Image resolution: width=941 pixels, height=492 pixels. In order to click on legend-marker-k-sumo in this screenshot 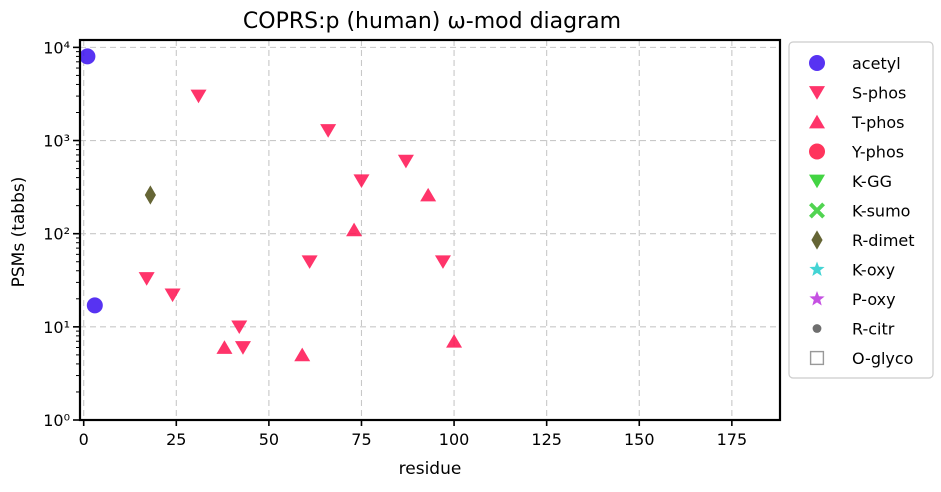, I will do `click(817, 210)`.